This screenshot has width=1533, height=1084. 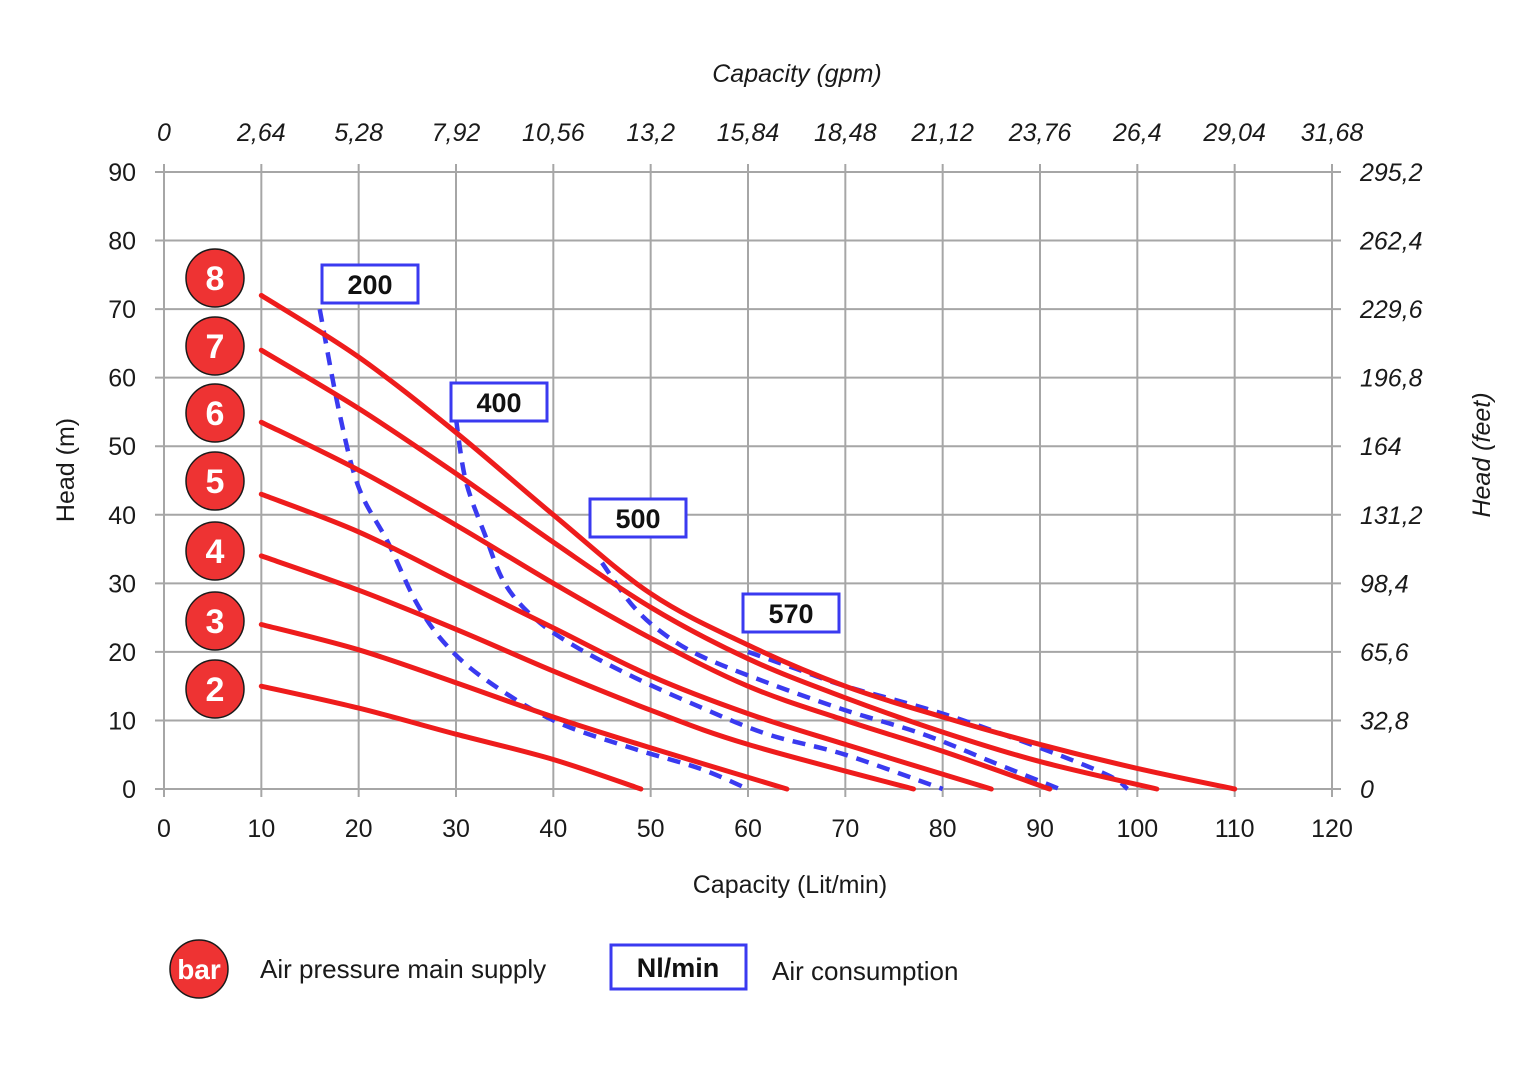 What do you see at coordinates (1137, 829) in the screenshot?
I see `x-tick-label: 100` at bounding box center [1137, 829].